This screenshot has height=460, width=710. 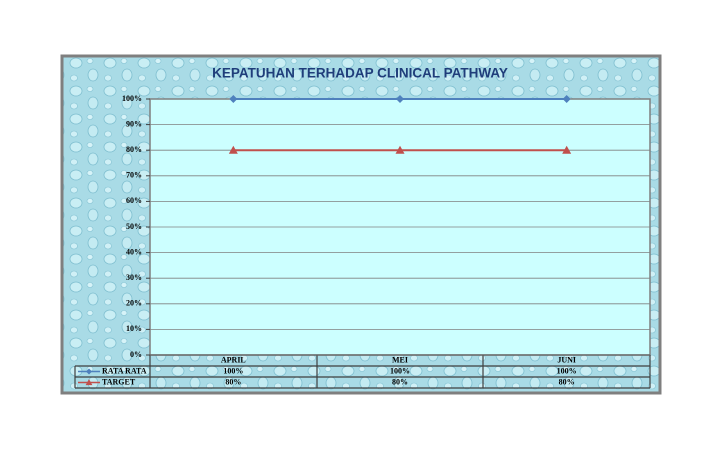 I want to click on y-tick-label: 90%, so click(x=134, y=123).